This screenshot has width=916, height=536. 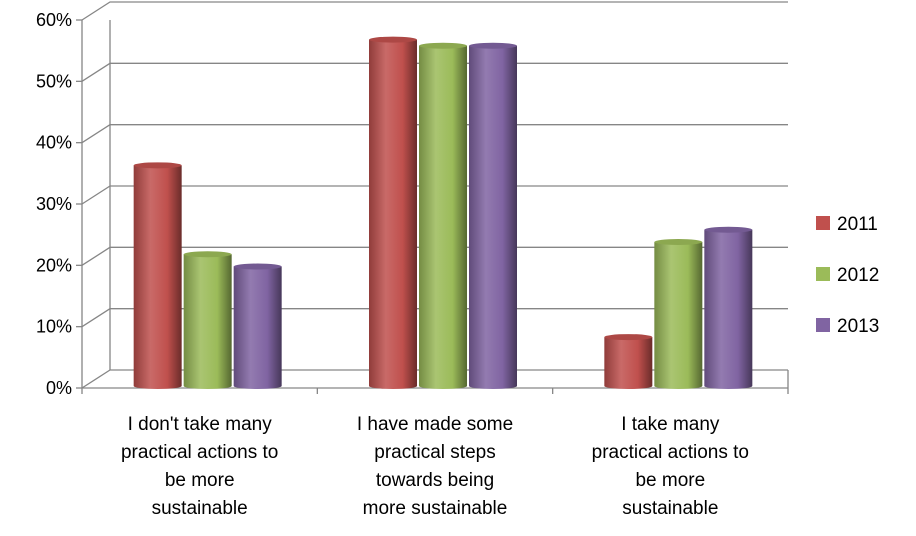 I want to click on gridline, so click(x=434, y=11).